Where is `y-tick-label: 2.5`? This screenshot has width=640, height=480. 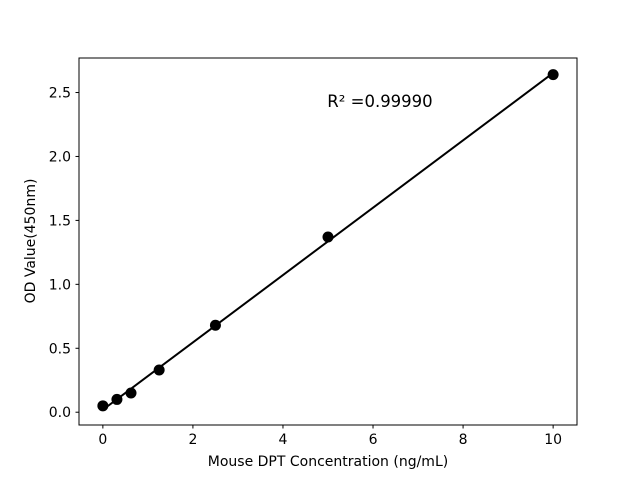
y-tick-label: 2.5 is located at coordinates (60, 94).